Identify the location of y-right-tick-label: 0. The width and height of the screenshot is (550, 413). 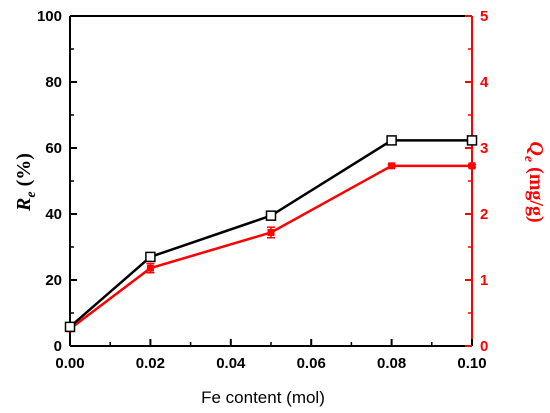
(484, 346).